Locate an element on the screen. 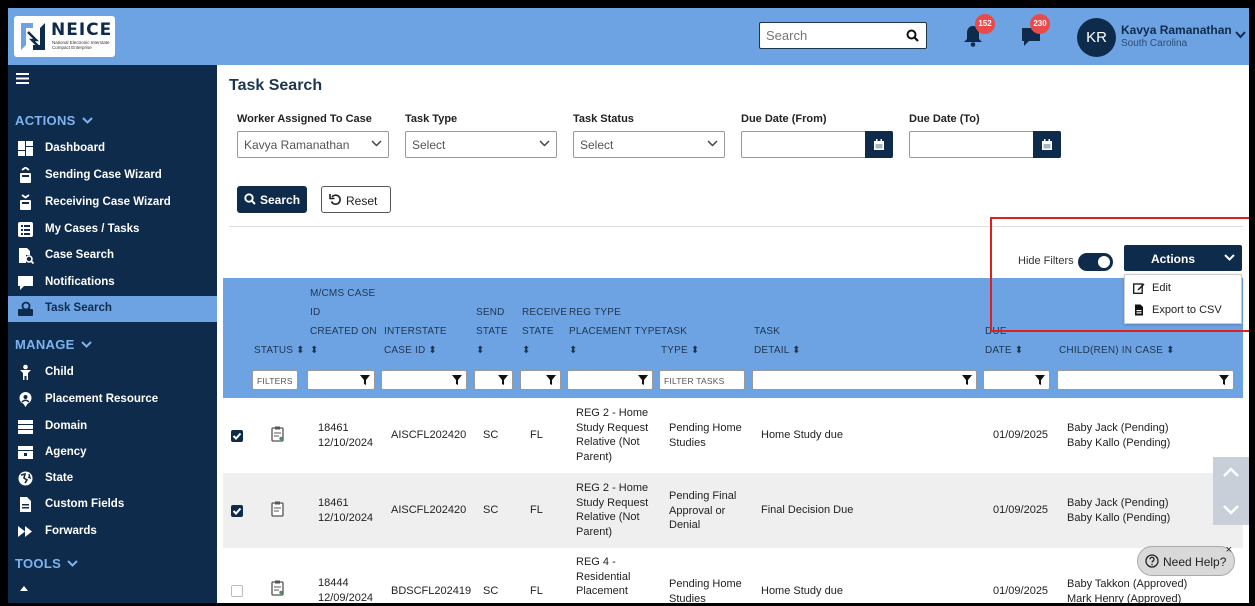  due-date-filter is located at coordinates (1016, 380).